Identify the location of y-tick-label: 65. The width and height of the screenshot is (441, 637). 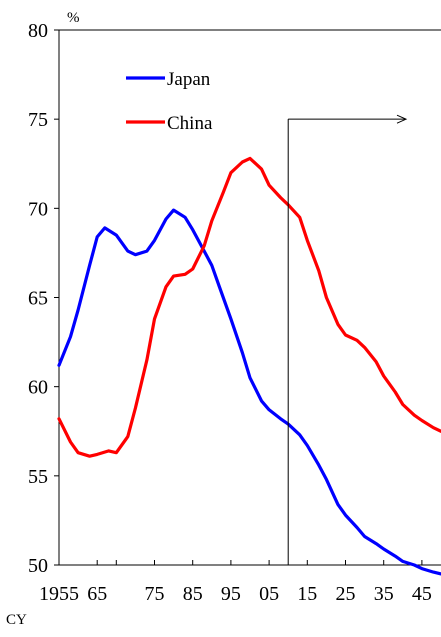
(38, 299).